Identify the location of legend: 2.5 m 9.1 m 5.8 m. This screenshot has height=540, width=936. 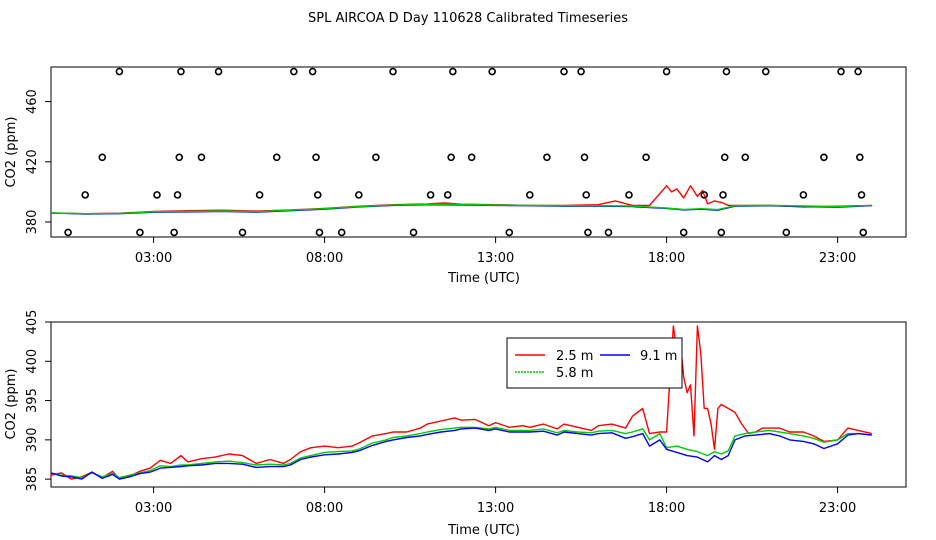
(594, 363).